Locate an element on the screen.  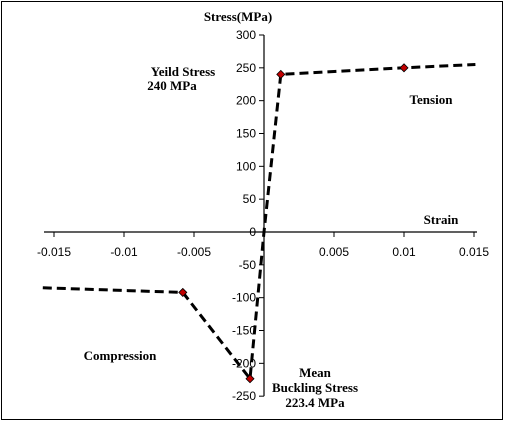
yield-stress-value: 240 MPa is located at coordinates (172, 85).